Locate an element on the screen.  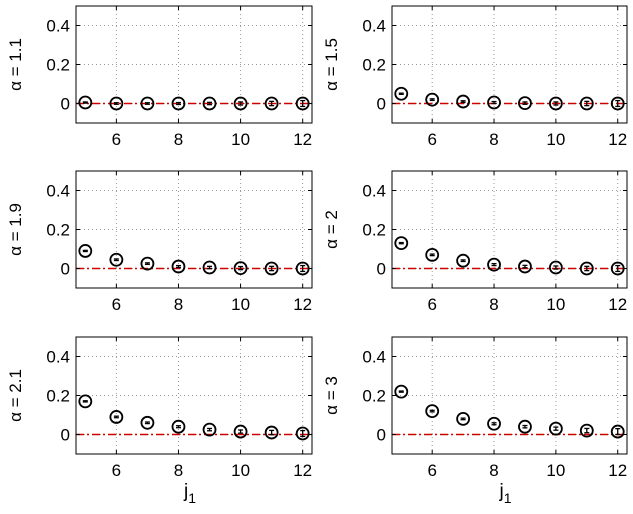
y-axis-label: α = 3 is located at coordinates (331, 395).